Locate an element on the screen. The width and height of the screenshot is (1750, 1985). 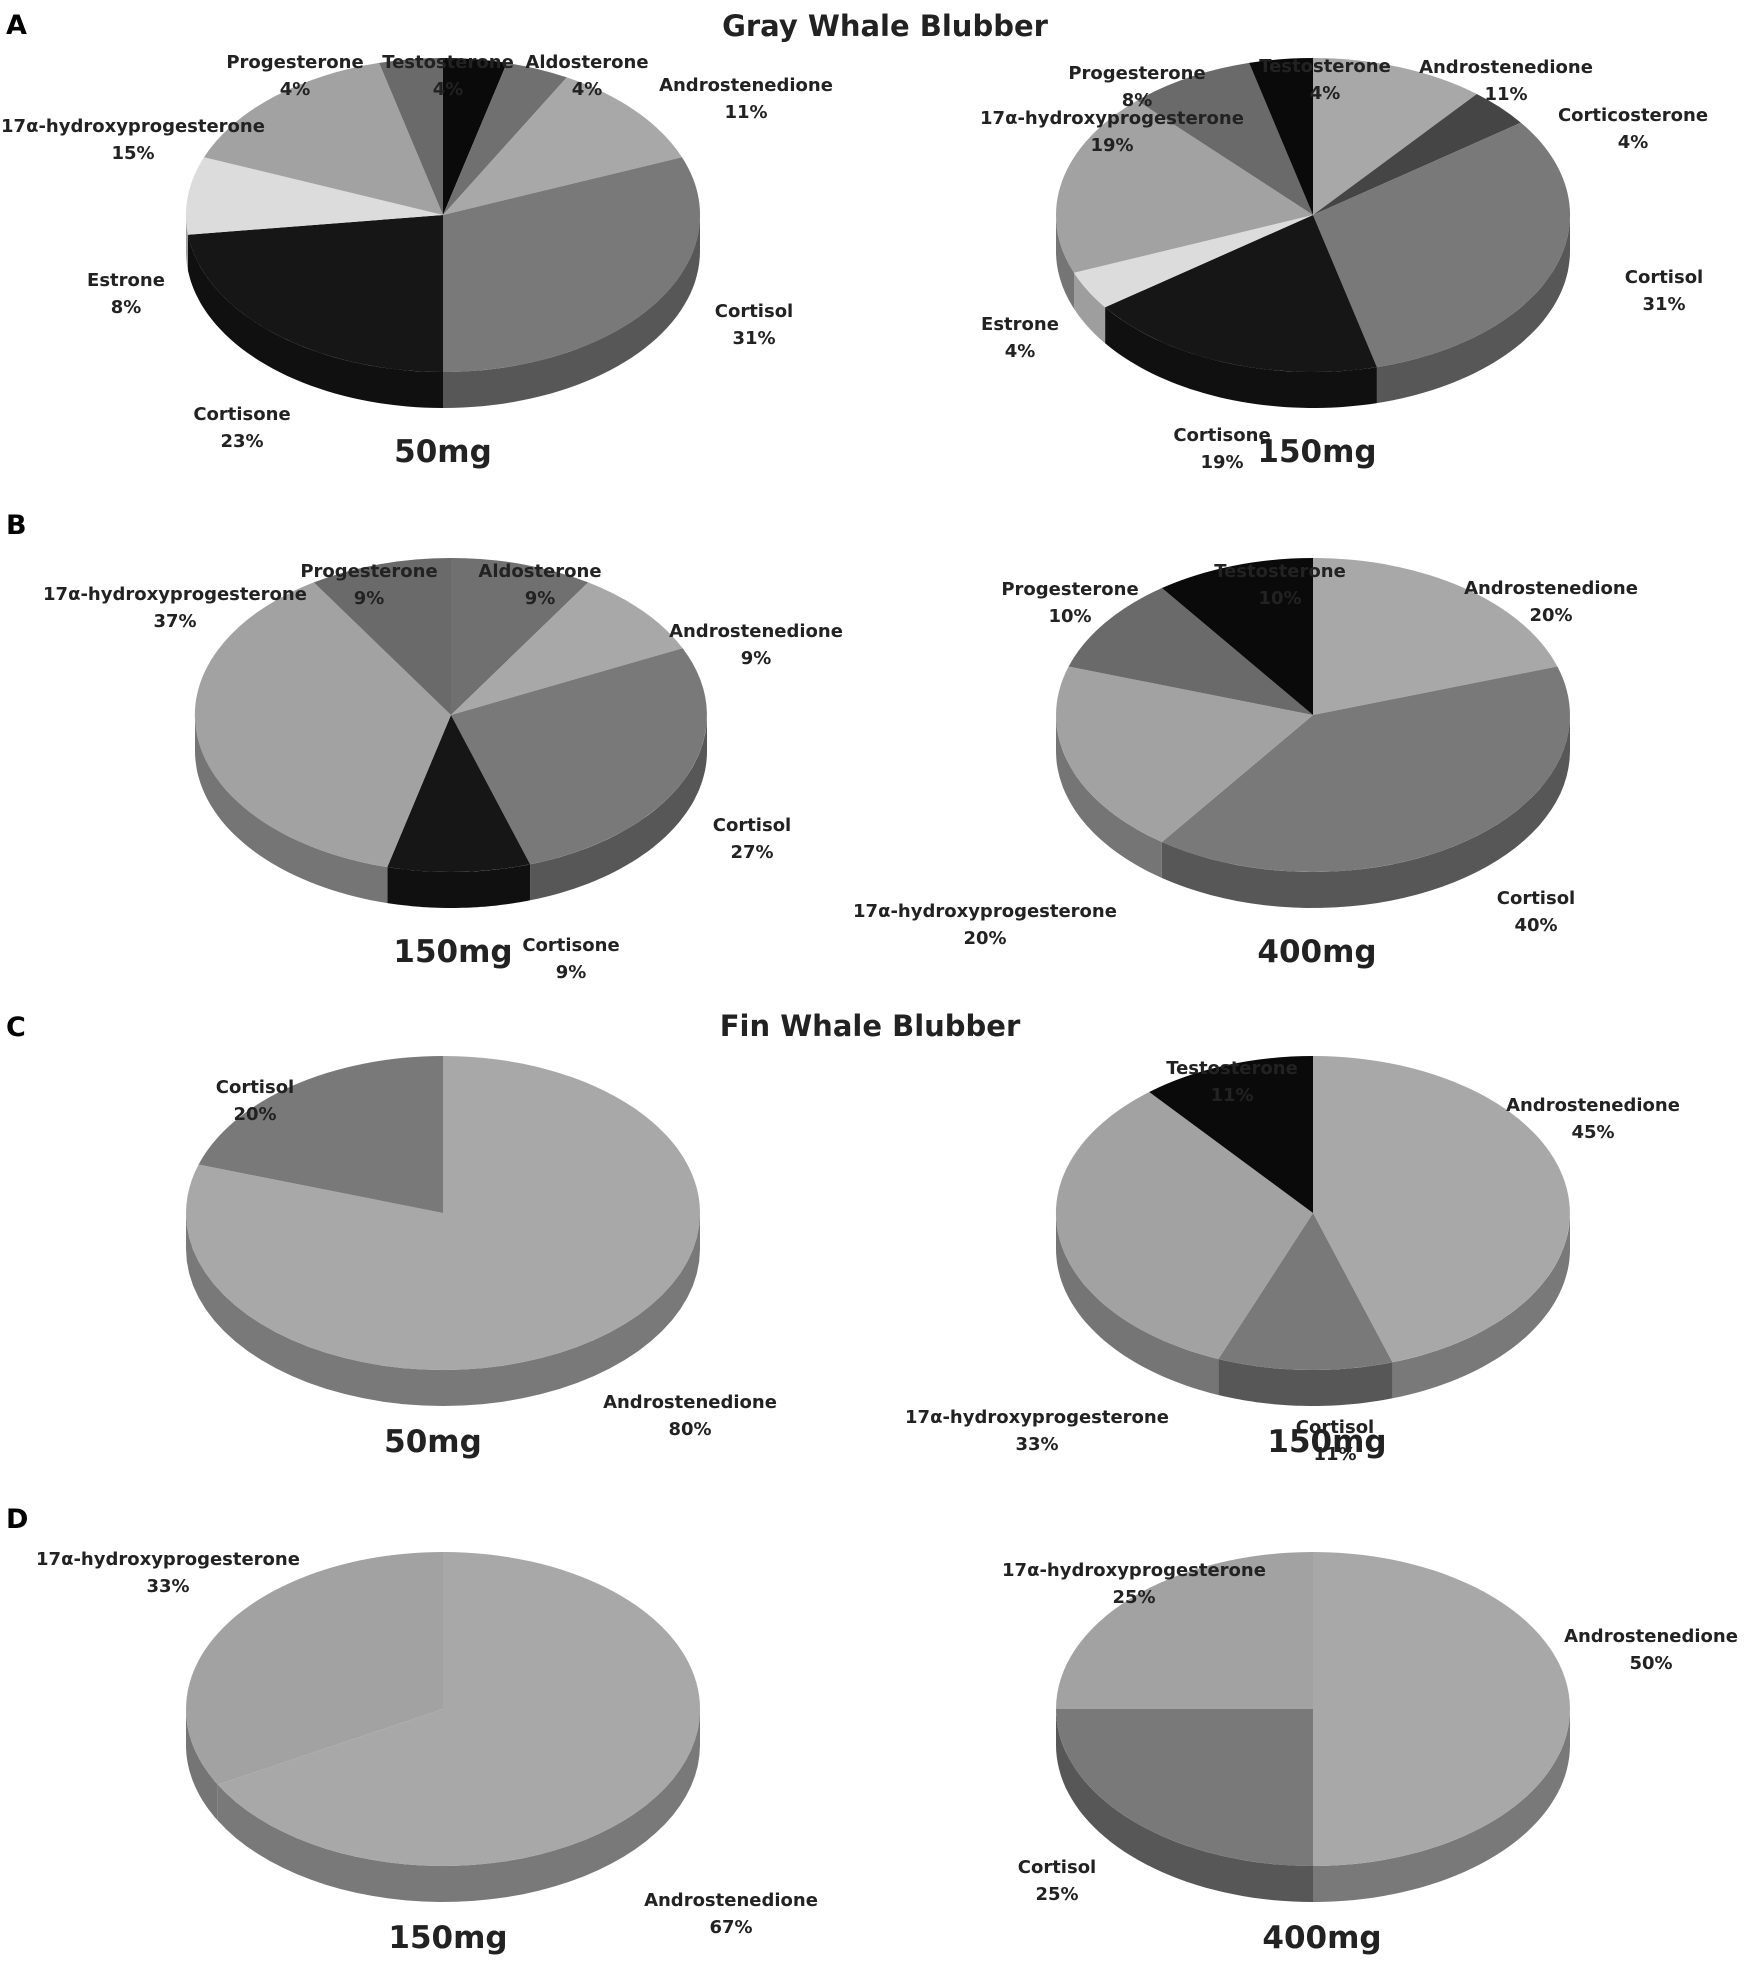
slice-label-value: 80% is located at coordinates (689, 1429).